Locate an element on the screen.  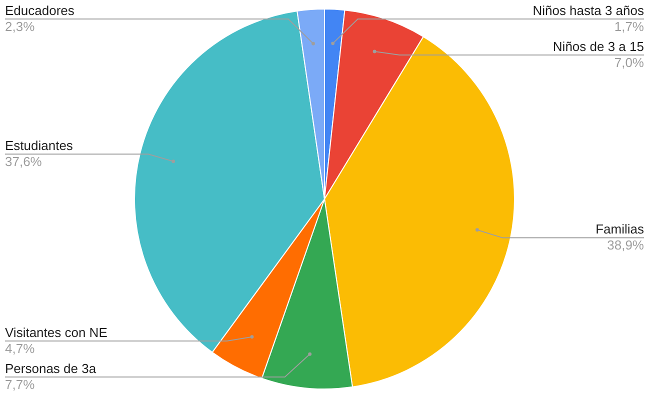
slice-label: Familias is located at coordinates (620, 229).